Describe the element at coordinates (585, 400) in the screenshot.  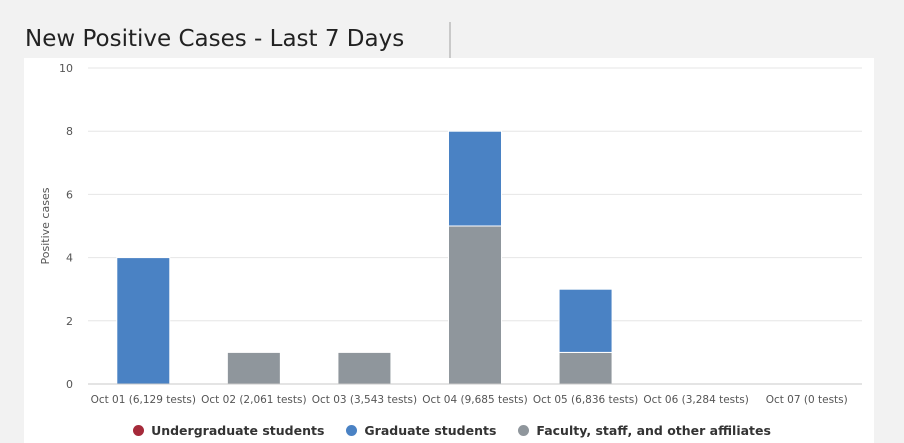
I see `x-tick-label: Oct 05 (6,836 tests)` at that location.